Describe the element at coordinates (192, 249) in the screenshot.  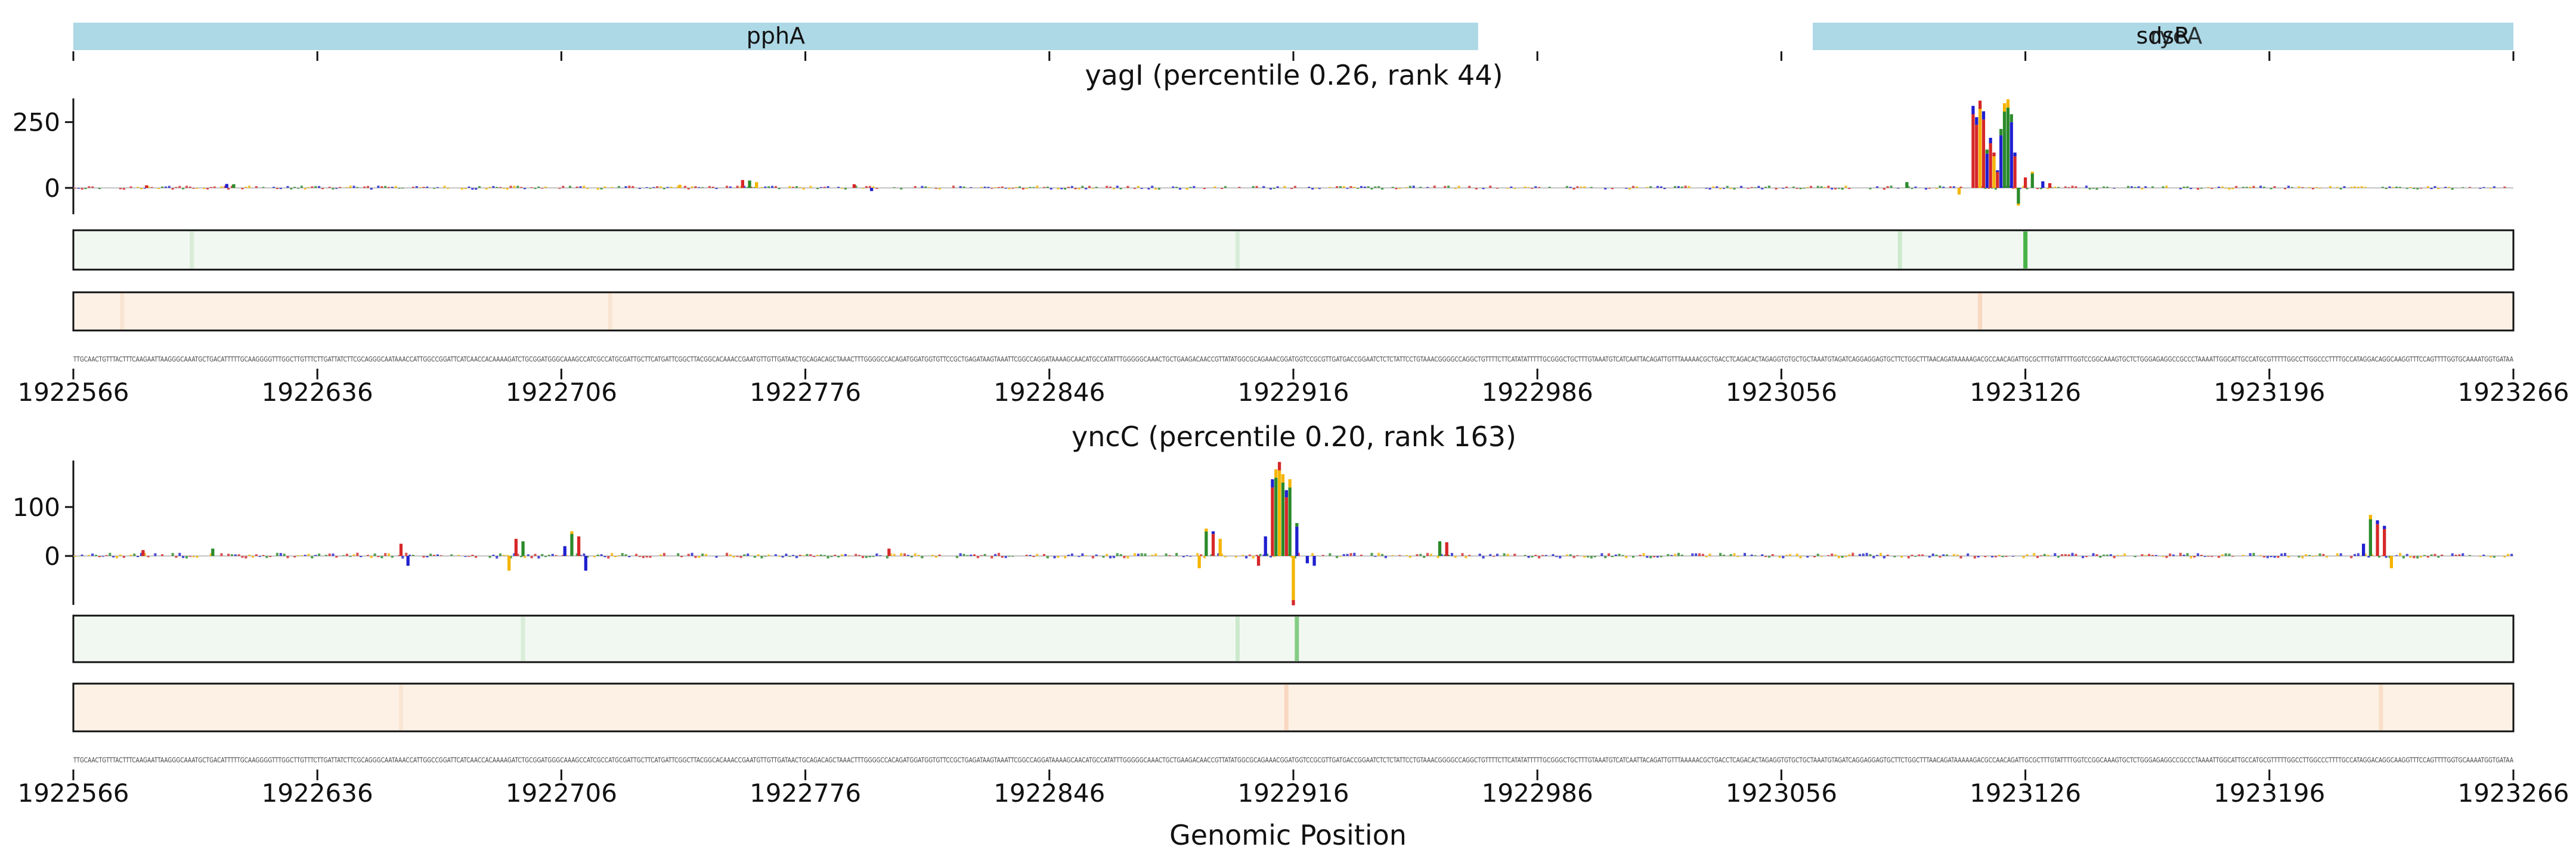
I see `heat-highlight` at that location.